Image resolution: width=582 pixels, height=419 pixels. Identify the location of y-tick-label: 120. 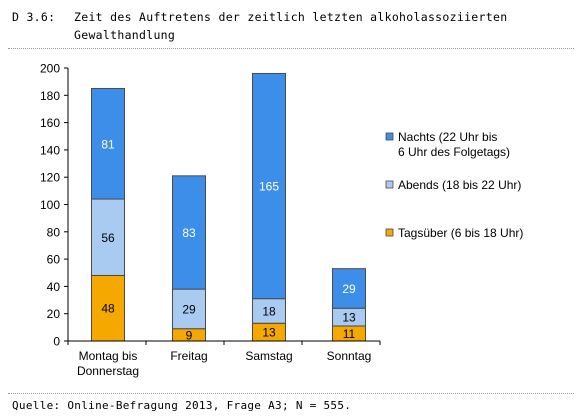
(50, 178).